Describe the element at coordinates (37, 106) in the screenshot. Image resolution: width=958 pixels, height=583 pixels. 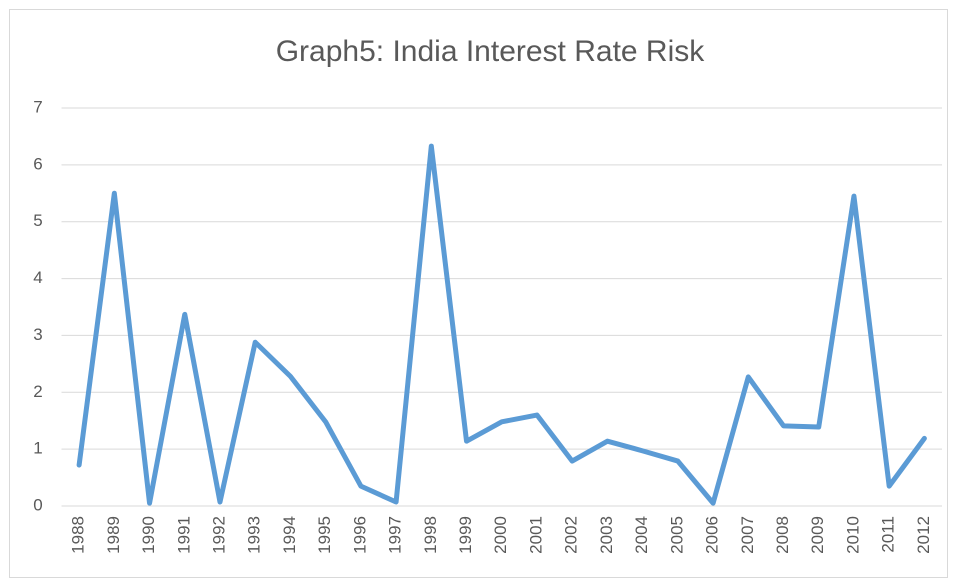
I see `y-tick-label: 7` at that location.